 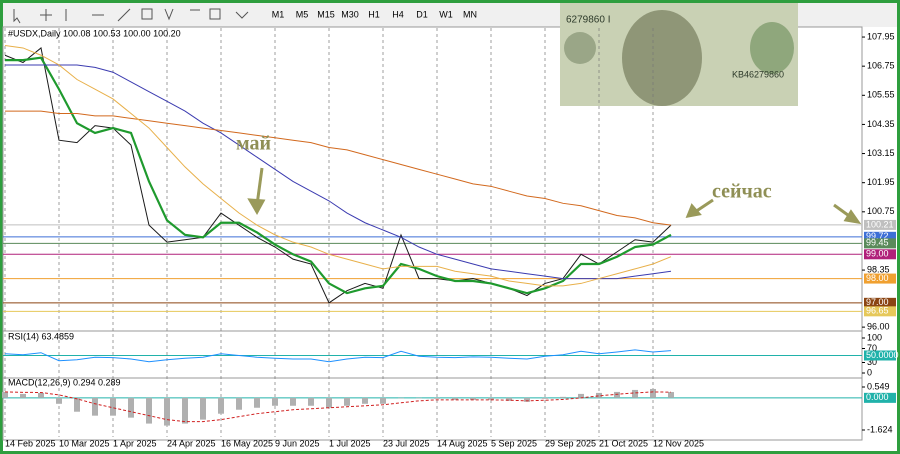 I want to click on y-tick-label: 104.35, so click(x=881, y=124).